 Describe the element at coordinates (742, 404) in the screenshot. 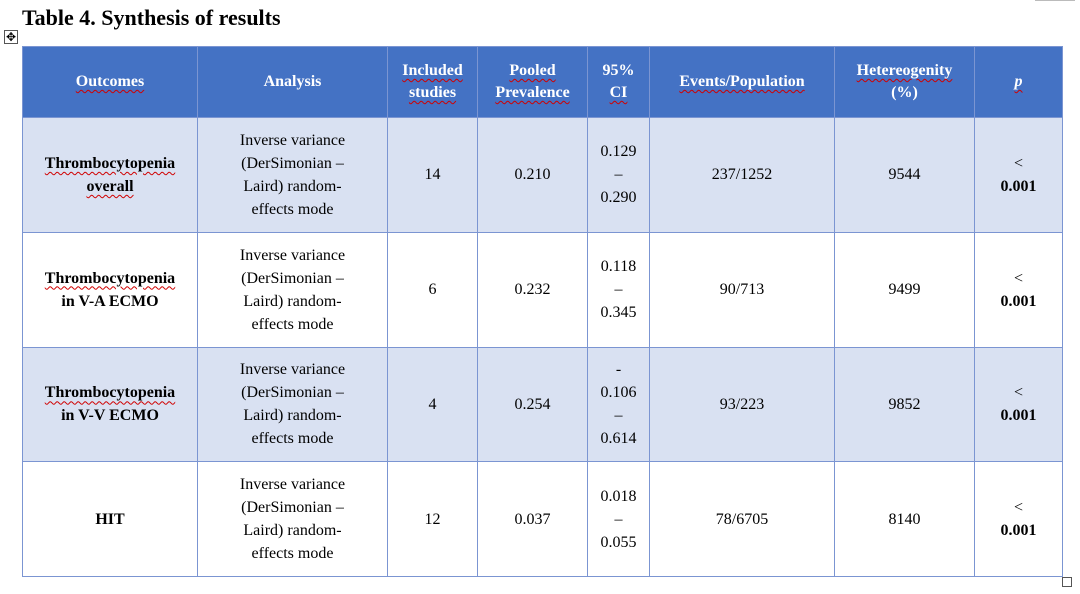

I see `events-cell: 93/223` at that location.